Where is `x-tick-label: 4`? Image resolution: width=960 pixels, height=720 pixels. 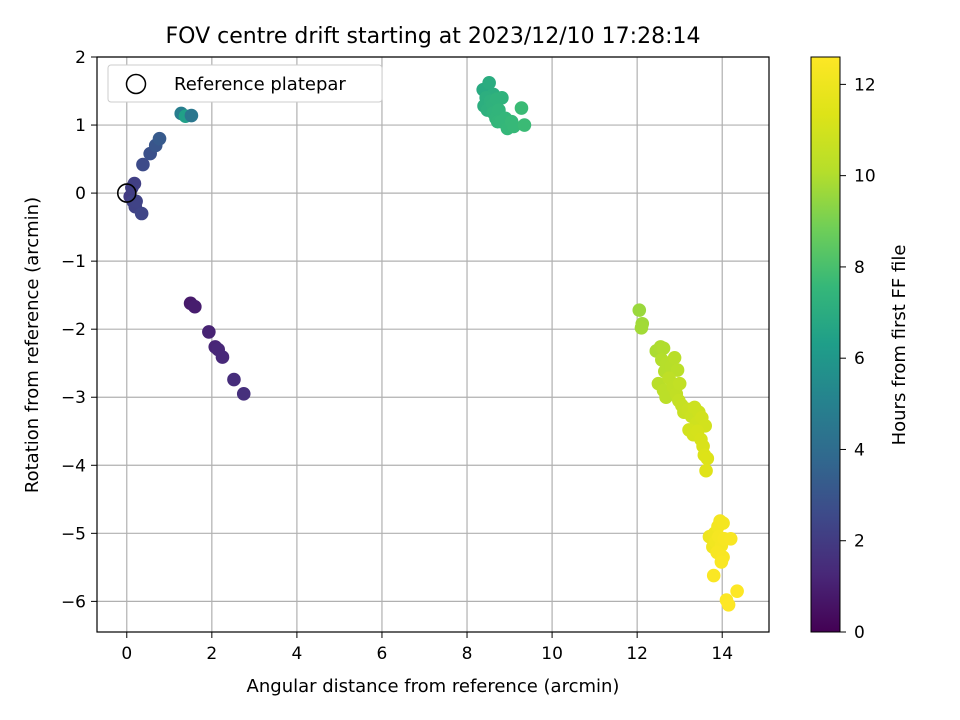 x-tick-label: 4 is located at coordinates (296, 654).